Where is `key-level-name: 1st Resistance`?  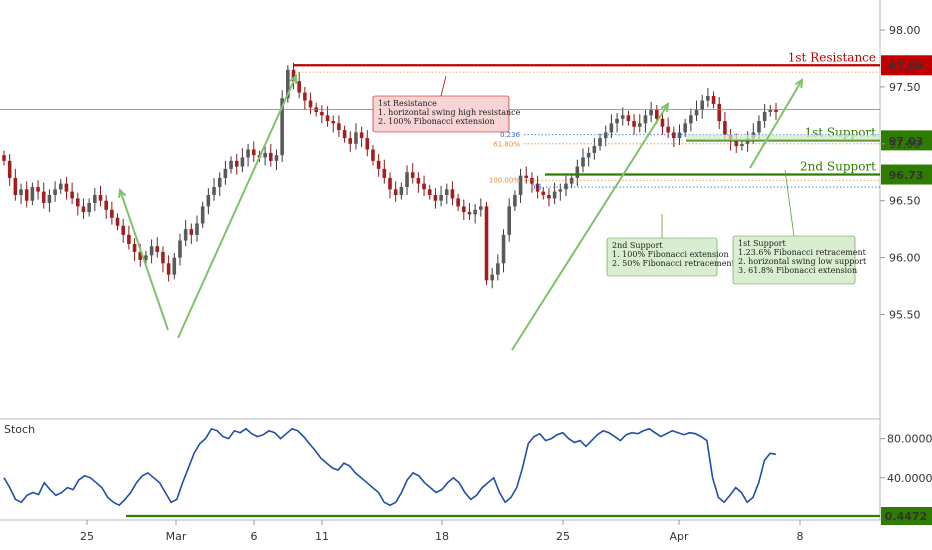 key-level-name: 1st Resistance is located at coordinates (832, 57).